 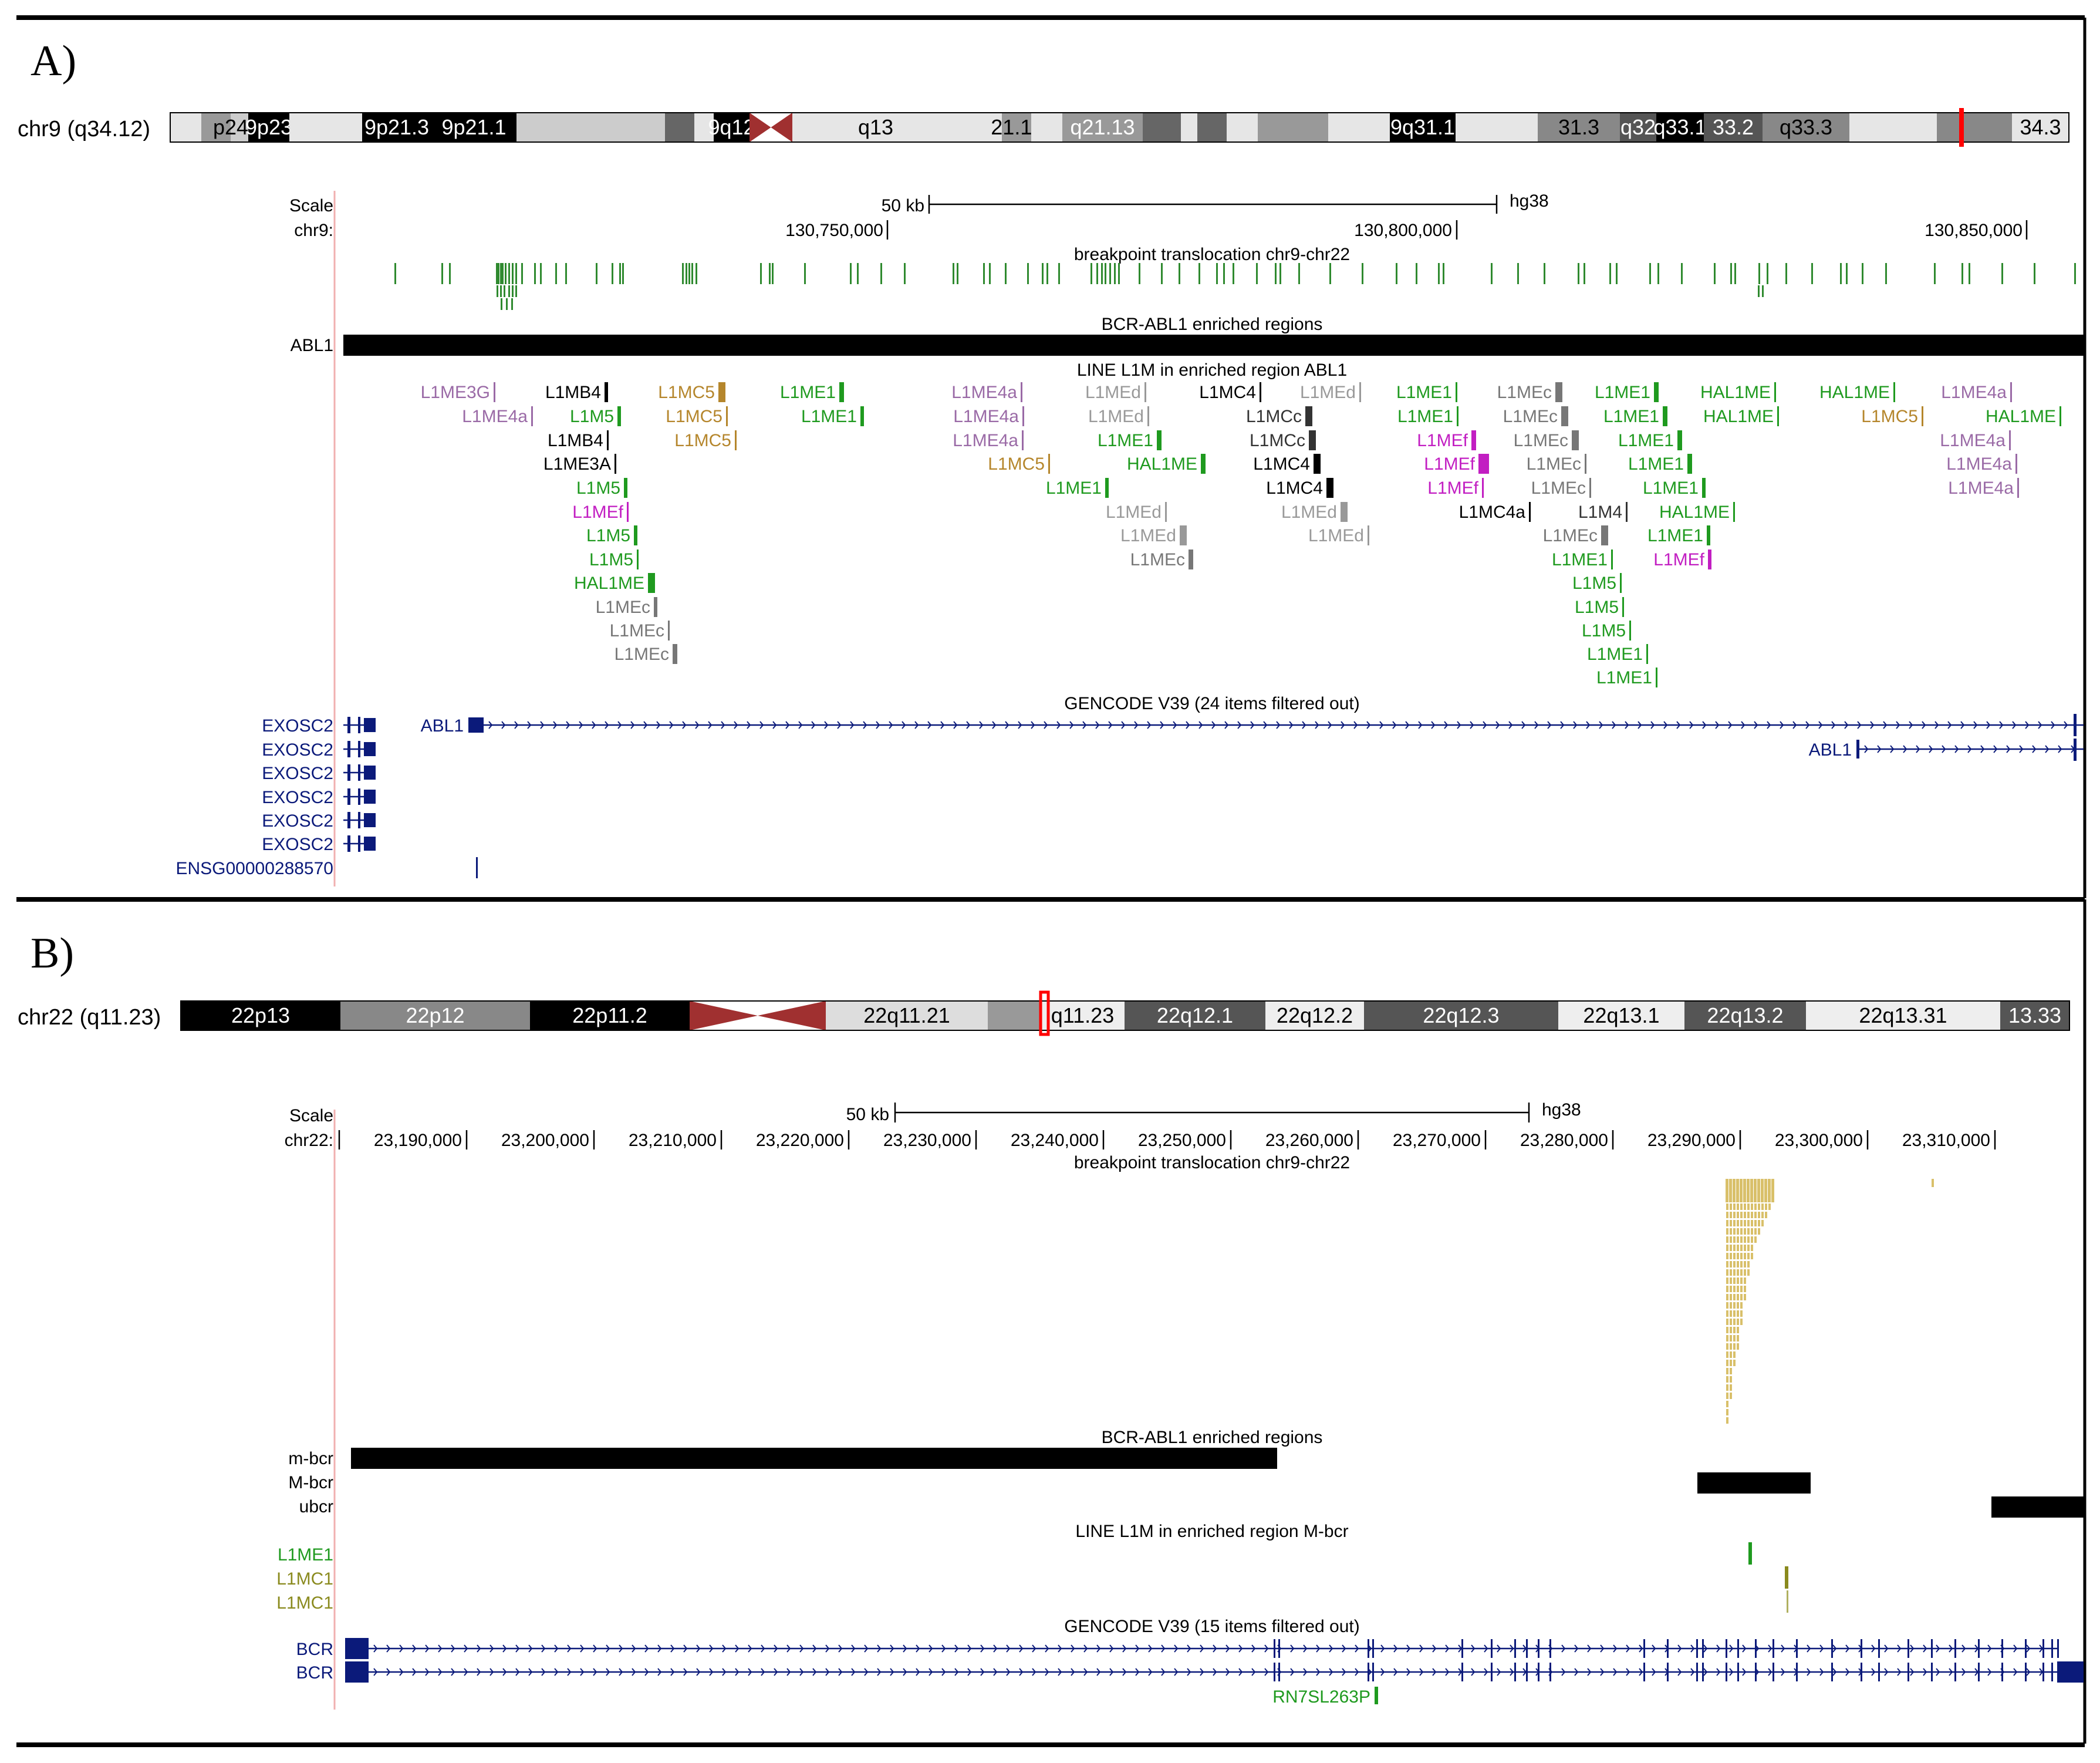 What do you see at coordinates (834, 230) in the screenshot?
I see `panel-a-tick-label: 130,750,000` at bounding box center [834, 230].